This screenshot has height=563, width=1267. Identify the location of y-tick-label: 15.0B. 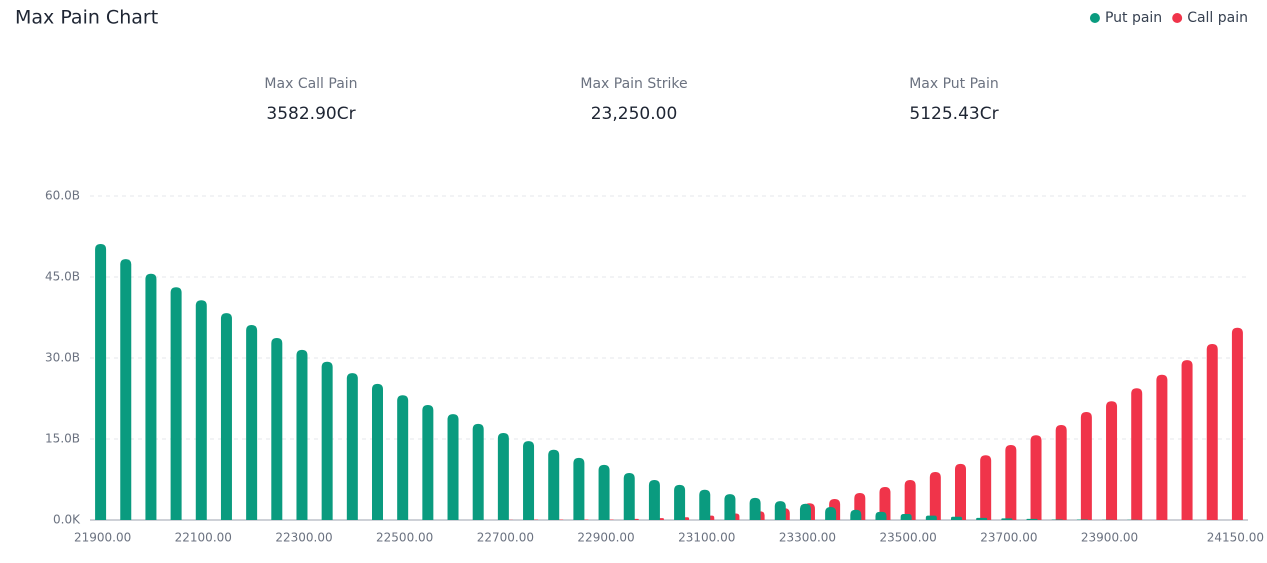
(62, 439).